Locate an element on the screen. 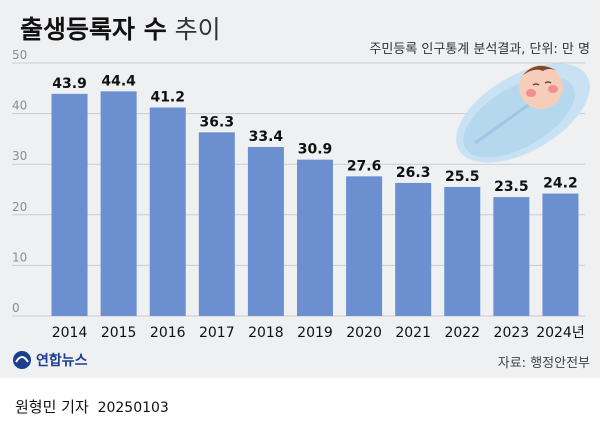 This screenshot has width=600, height=425. bar-2020 is located at coordinates (364, 246).